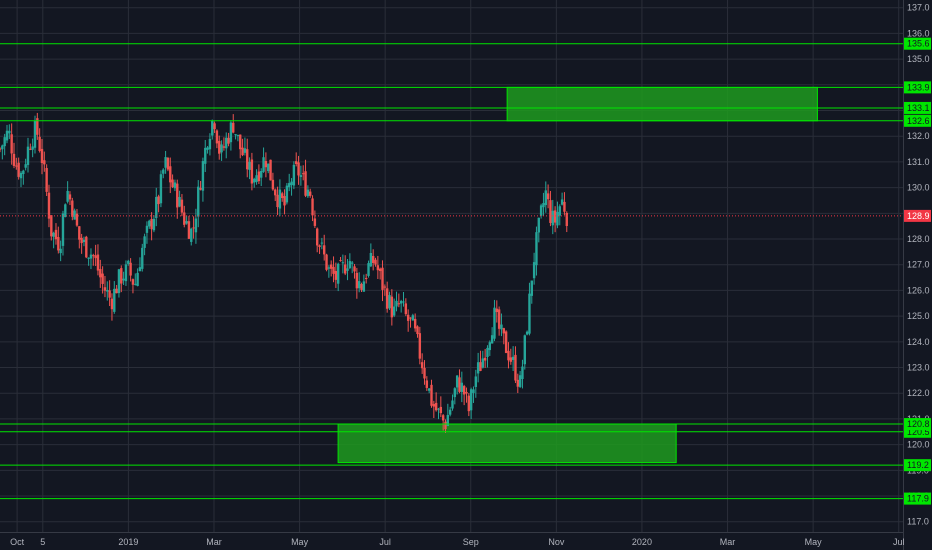 The width and height of the screenshot is (932, 550). Describe the element at coordinates (471, 542) in the screenshot. I see `x-tick-label: Sep` at that location.